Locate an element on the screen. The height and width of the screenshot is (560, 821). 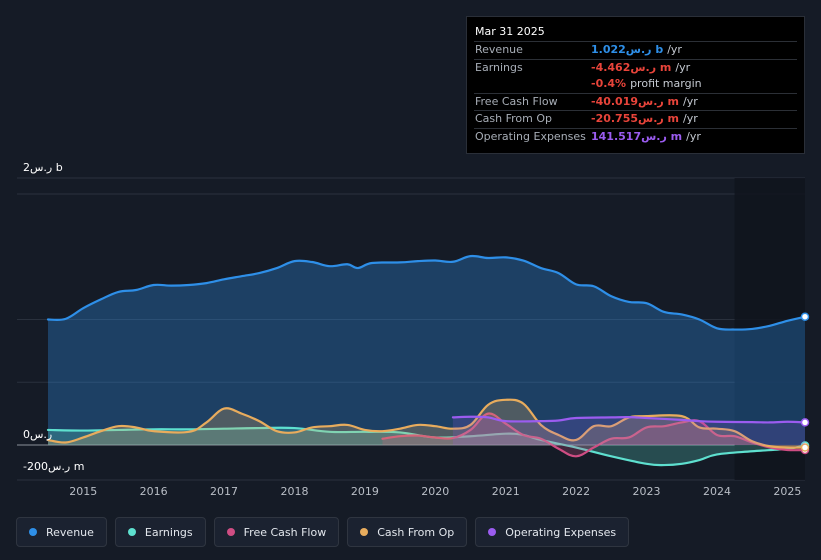
x-tick-label: 2023 is located at coordinates (647, 491).